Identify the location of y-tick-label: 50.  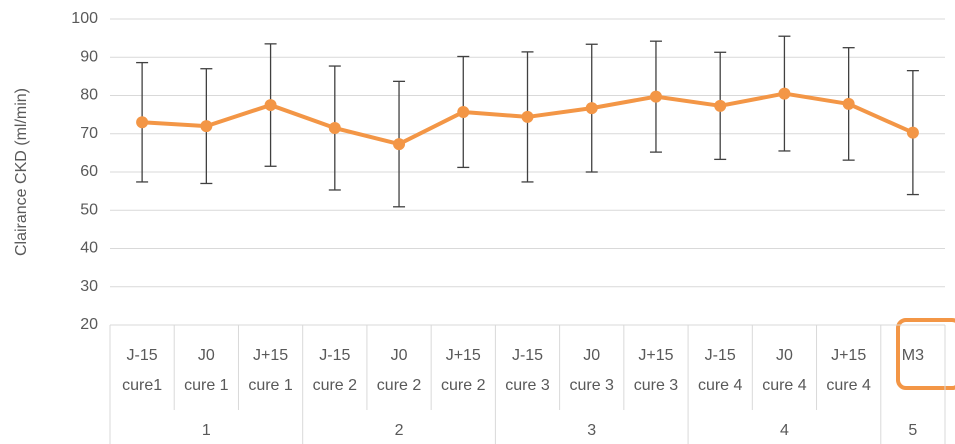
(89, 209).